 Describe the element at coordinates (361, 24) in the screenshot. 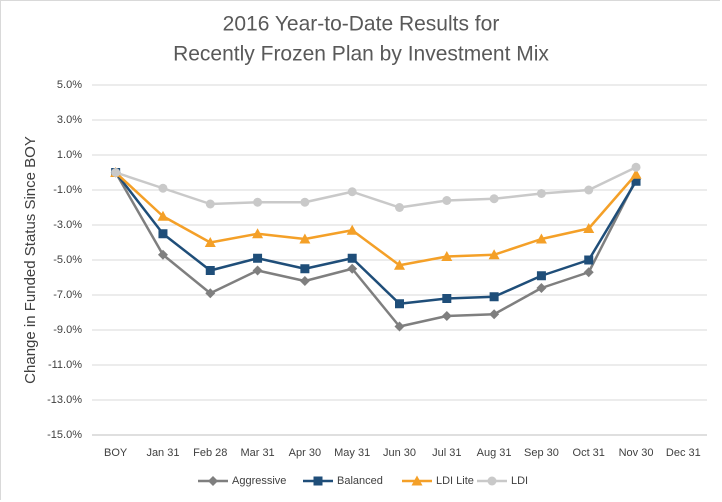

I see `chart-title: 2016 Year-to-Date Results for` at that location.